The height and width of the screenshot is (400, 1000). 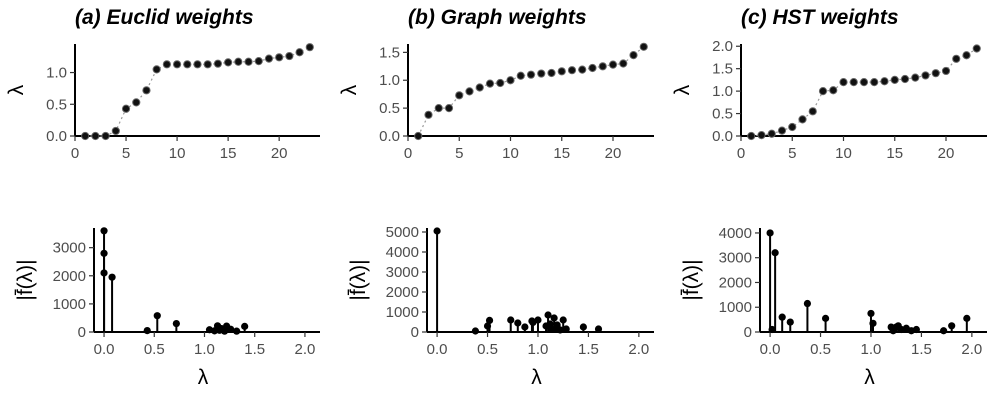 What do you see at coordinates (56, 73) in the screenshot?
I see `y-tick-label: 1.0` at bounding box center [56, 73].